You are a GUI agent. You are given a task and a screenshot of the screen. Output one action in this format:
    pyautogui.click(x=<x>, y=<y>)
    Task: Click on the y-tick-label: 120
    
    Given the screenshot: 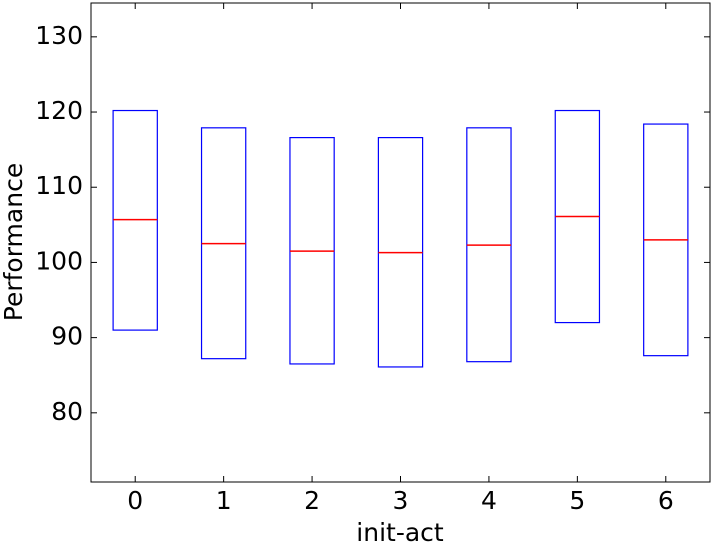 What is the action you would take?
    pyautogui.click(x=59, y=110)
    